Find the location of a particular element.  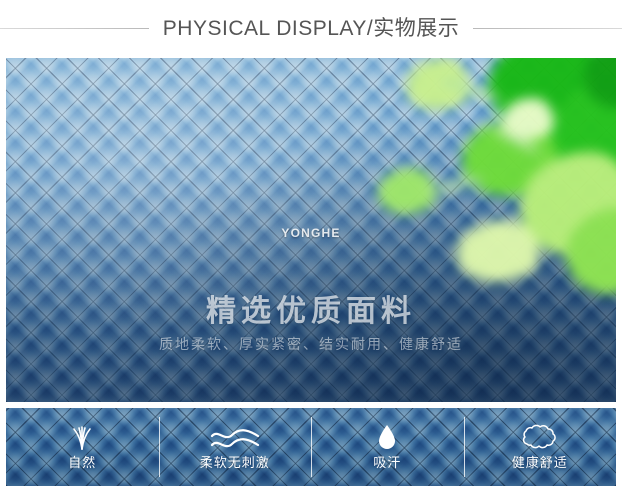

brand-watermark: YONGHE is located at coordinates (311, 233).